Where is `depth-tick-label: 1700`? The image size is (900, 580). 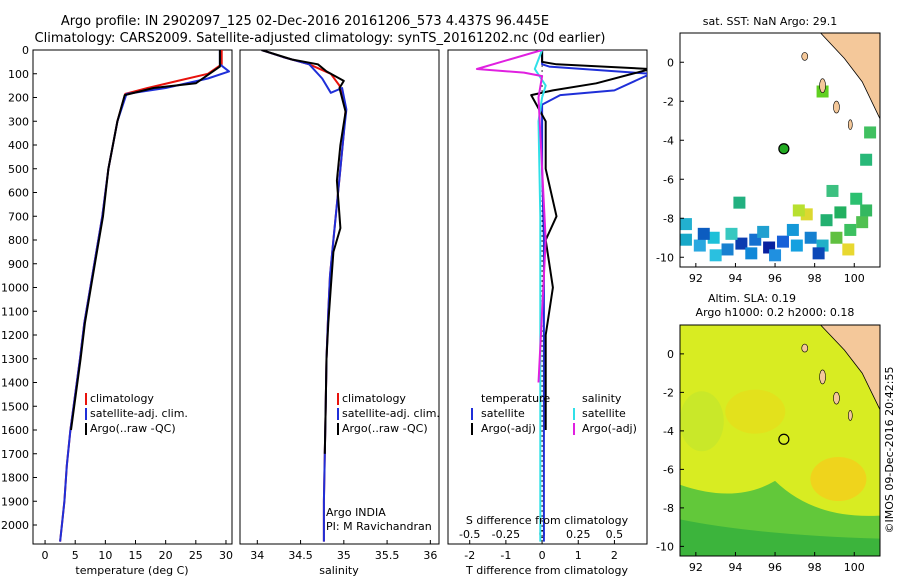
depth-tick-label: 1700 is located at coordinates (15, 454).